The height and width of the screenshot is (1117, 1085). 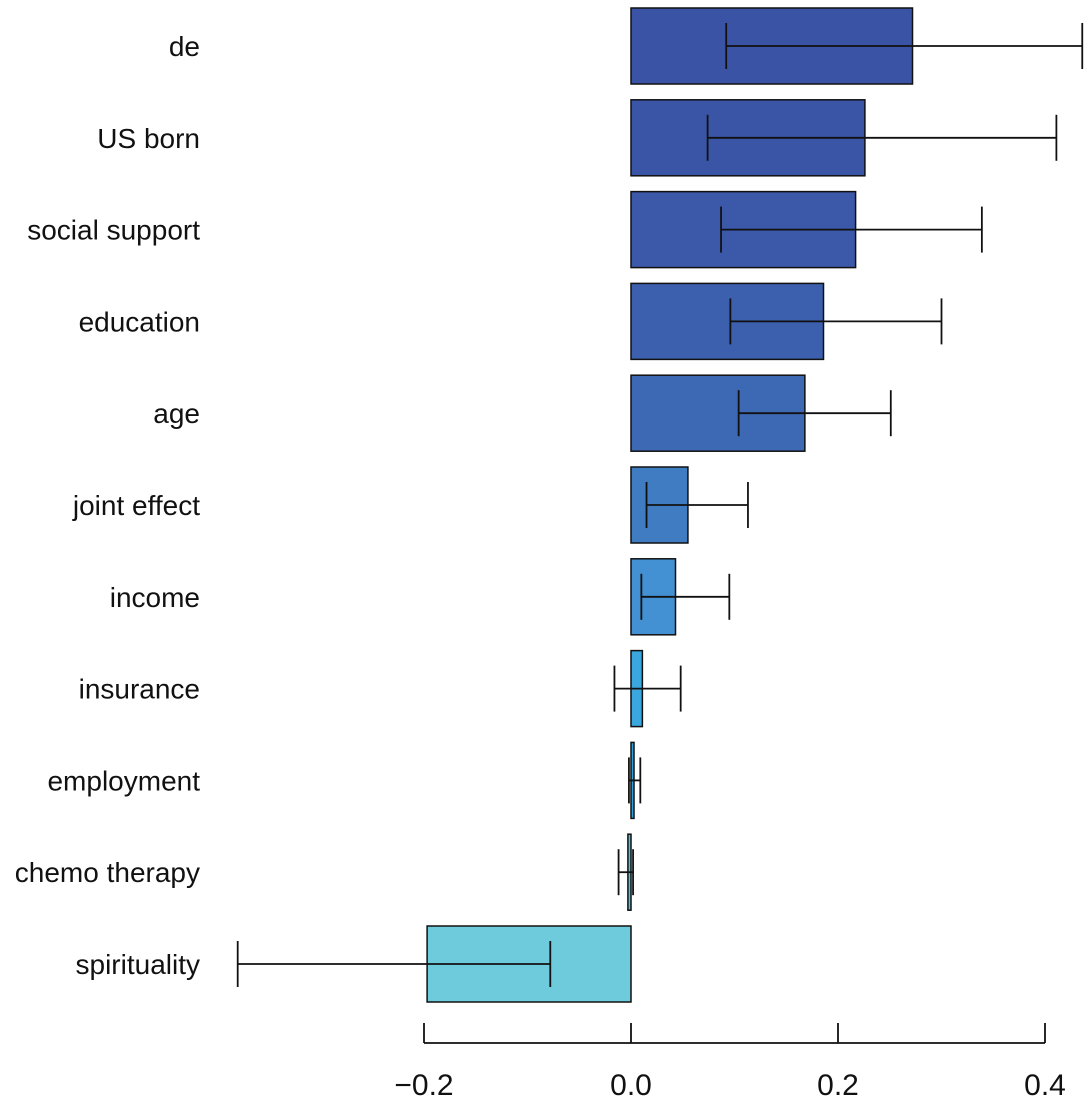 What do you see at coordinates (423, 1085) in the screenshot?
I see `x-tick-label: −0.2` at bounding box center [423, 1085].